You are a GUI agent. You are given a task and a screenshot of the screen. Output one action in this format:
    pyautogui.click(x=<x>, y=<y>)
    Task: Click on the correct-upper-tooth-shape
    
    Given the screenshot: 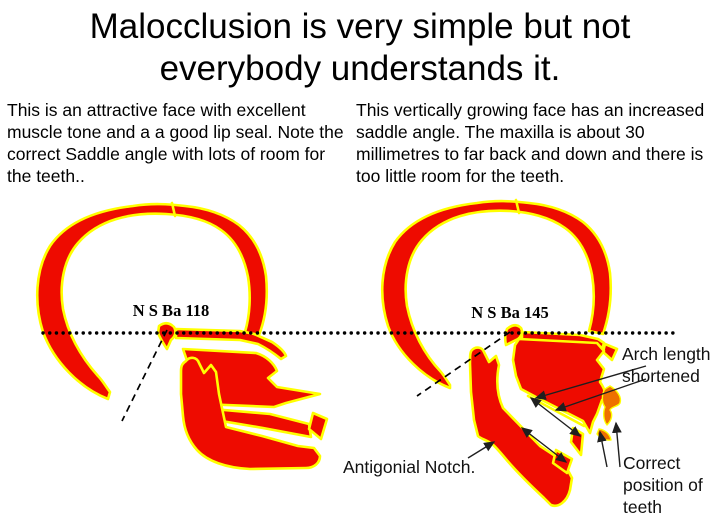 What is the action you would take?
    pyautogui.click(x=611, y=405)
    